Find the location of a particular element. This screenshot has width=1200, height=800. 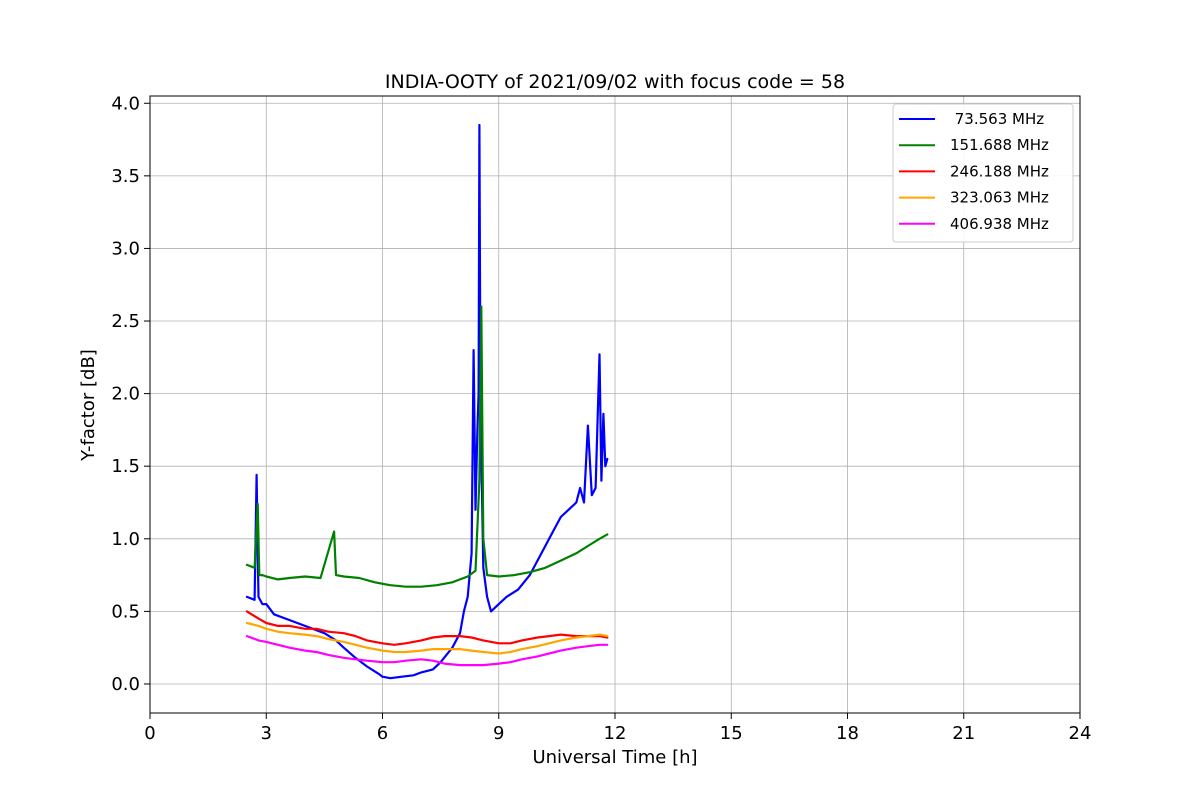

legend-label: 406.938 MHz is located at coordinates (999, 224).